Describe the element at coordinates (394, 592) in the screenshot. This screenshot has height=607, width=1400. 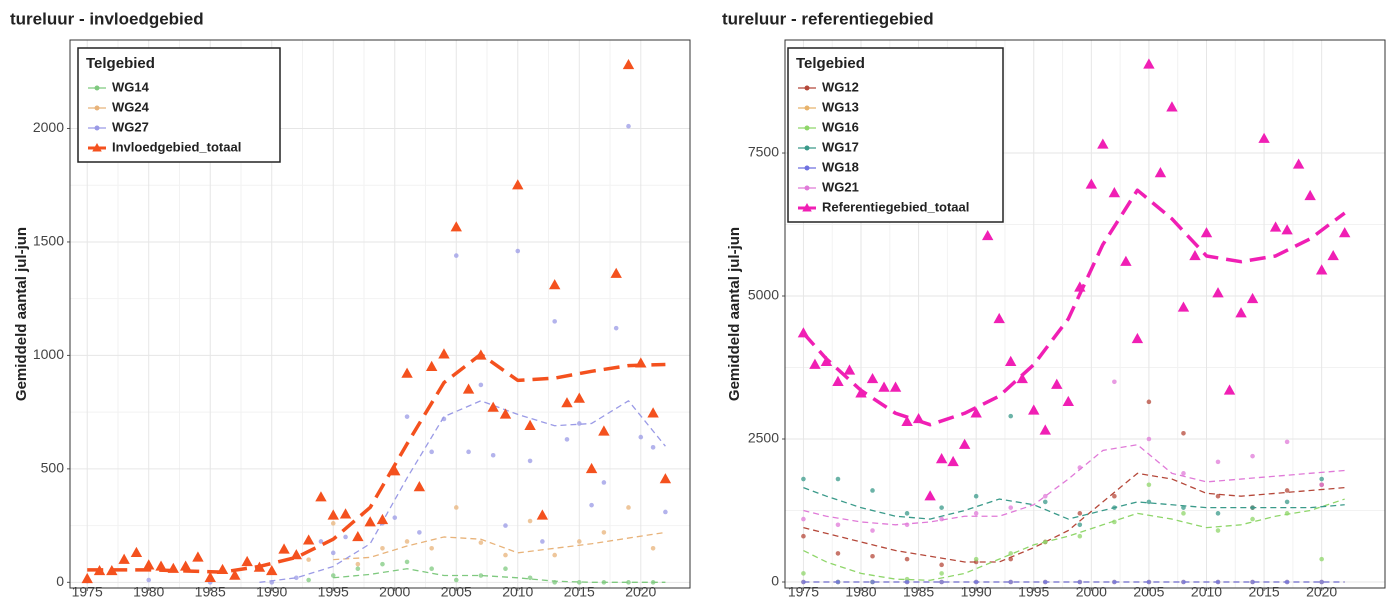
I see `x-tick-label: 2000` at that location.